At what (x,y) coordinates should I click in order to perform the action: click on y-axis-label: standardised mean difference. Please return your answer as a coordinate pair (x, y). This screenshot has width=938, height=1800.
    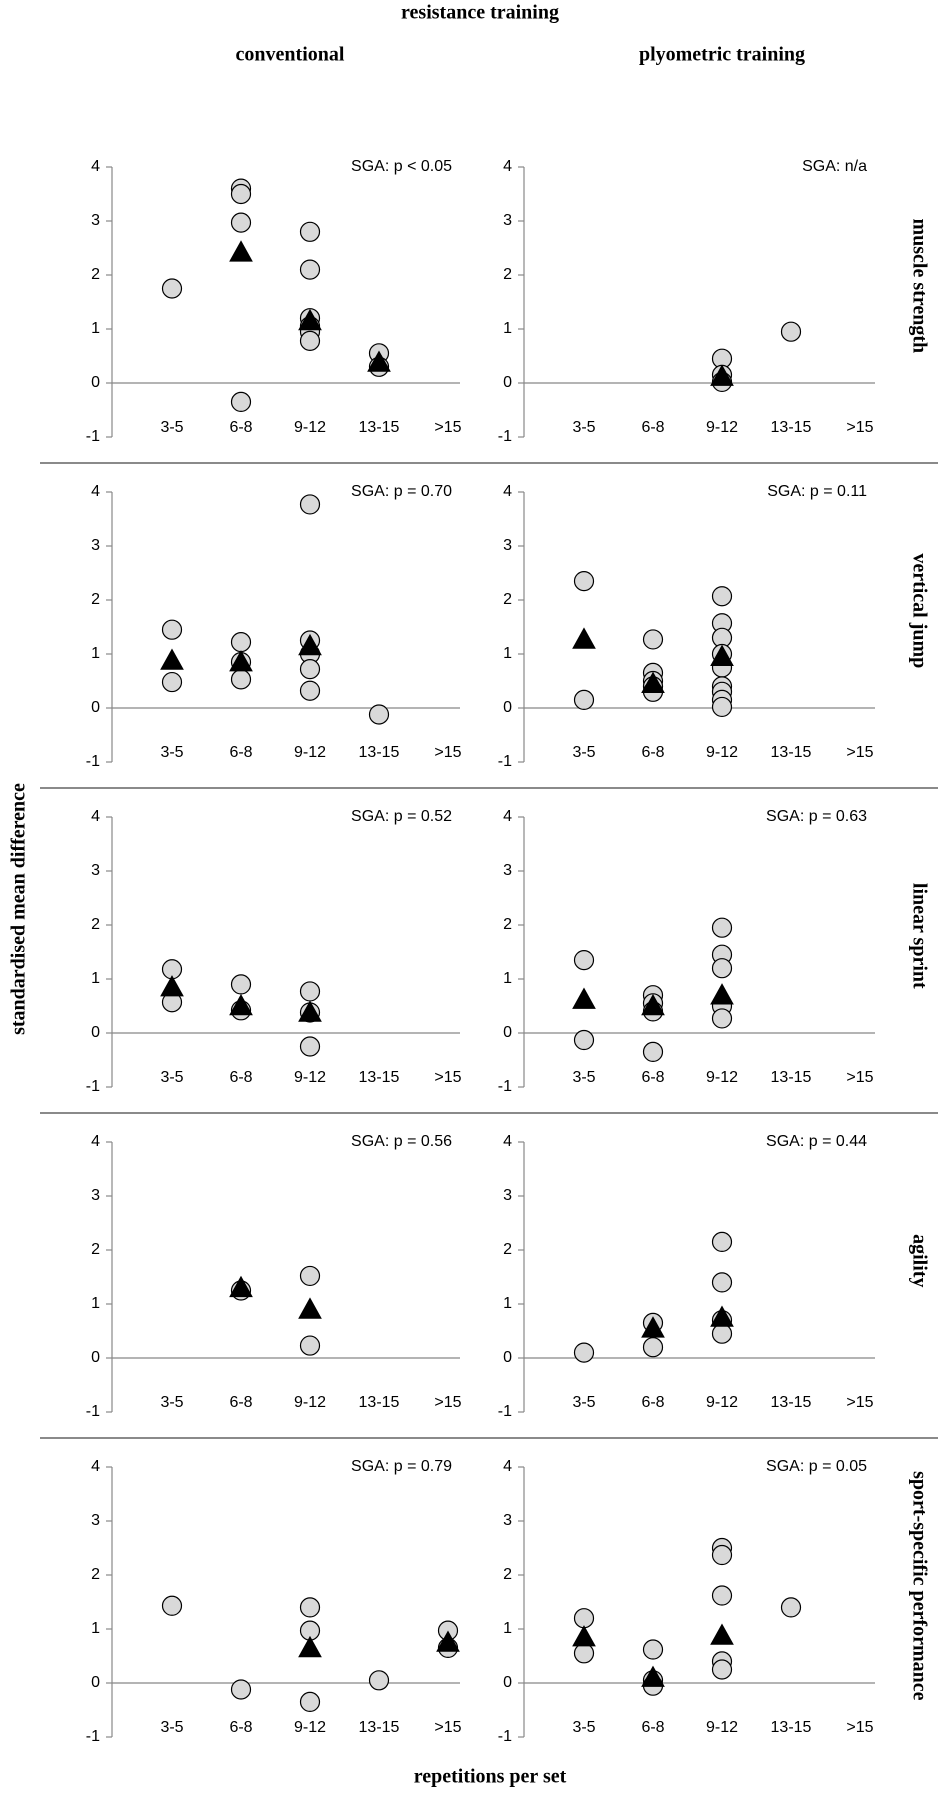
    Looking at the image, I should click on (19, 909).